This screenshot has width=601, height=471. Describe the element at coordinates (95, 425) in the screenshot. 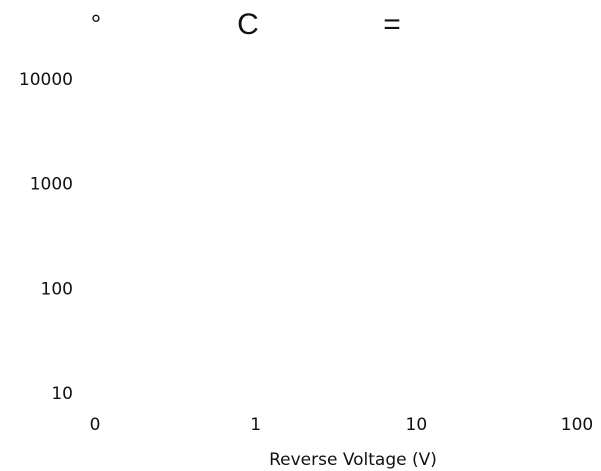

I see `x-tick-label: 0` at that location.